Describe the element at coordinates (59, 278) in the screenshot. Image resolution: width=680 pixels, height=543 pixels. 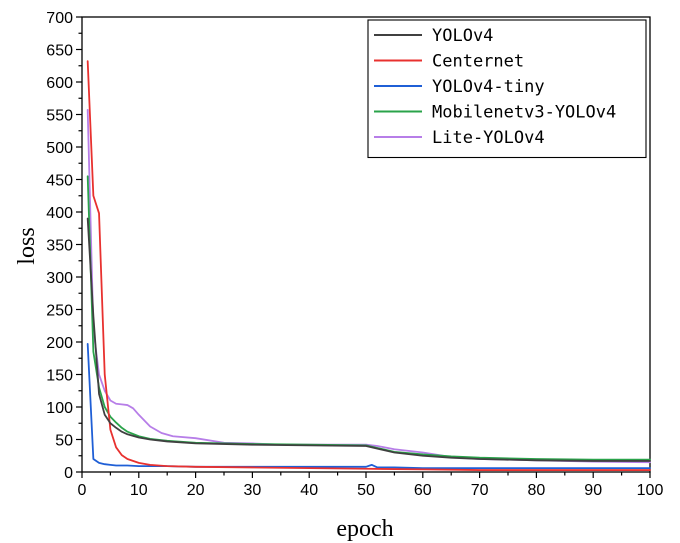
I see `y-tick-label: 300` at that location.